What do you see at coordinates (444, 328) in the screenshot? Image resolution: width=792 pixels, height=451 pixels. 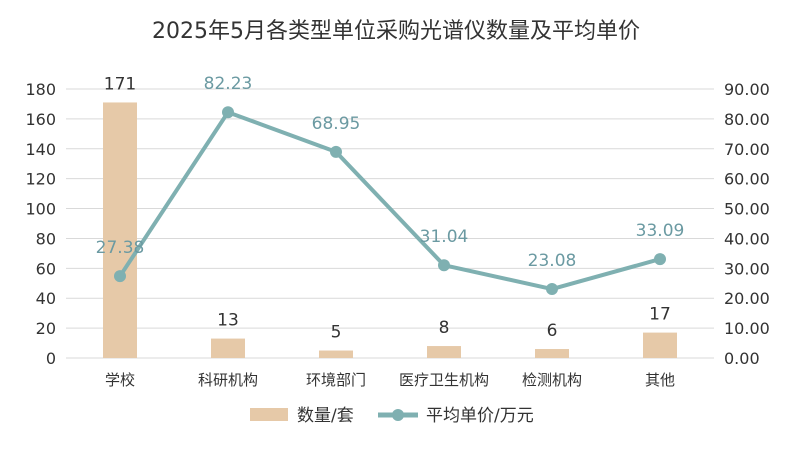 I see `bar-value-label: 8` at bounding box center [444, 328].